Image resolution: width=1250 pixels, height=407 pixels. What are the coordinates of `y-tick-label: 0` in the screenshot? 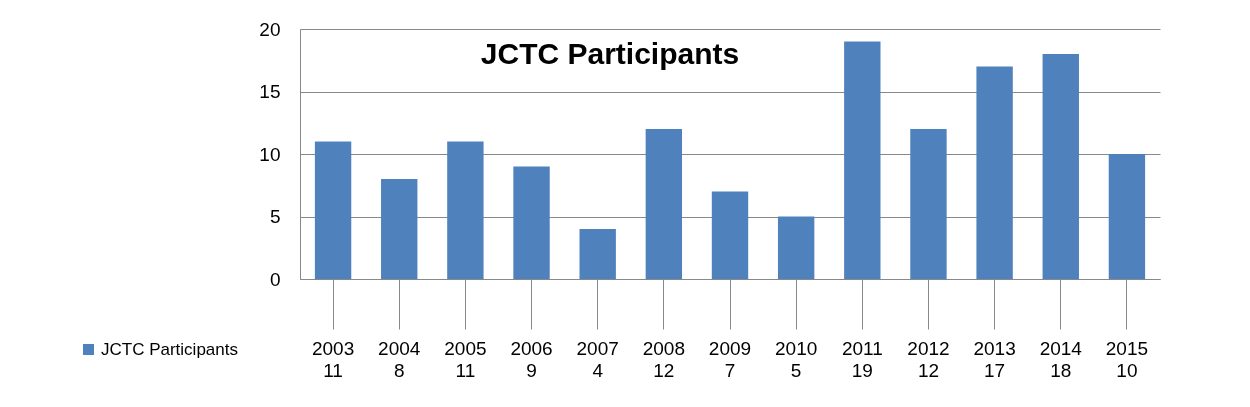 It's located at (275, 279).